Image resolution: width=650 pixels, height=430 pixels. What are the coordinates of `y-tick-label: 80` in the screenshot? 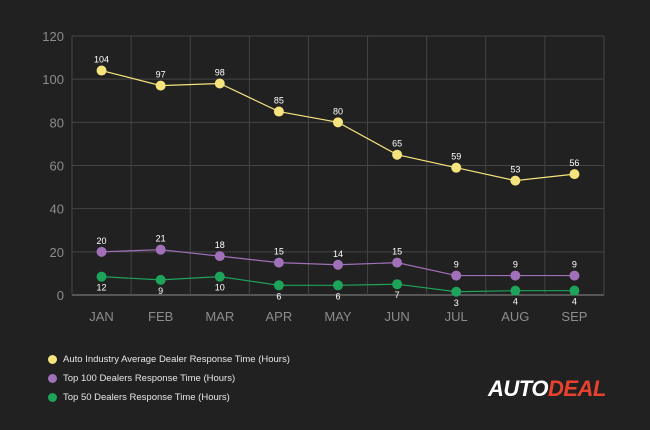 It's located at (57, 122).